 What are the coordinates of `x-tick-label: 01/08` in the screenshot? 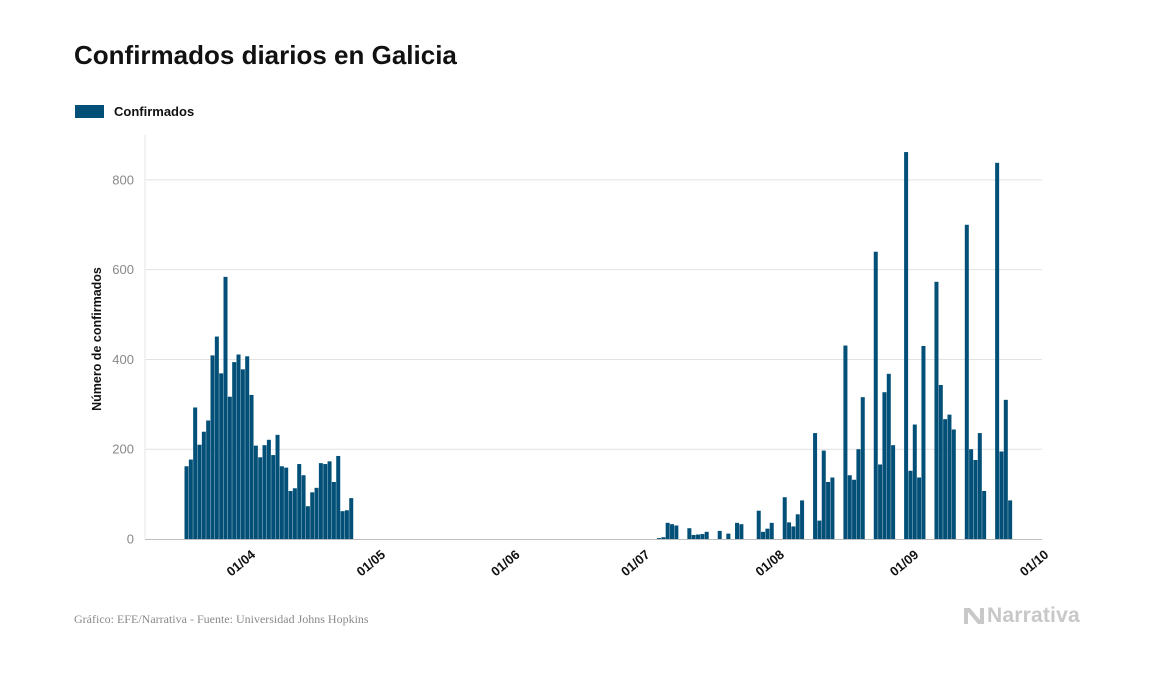 It's located at (769, 563).